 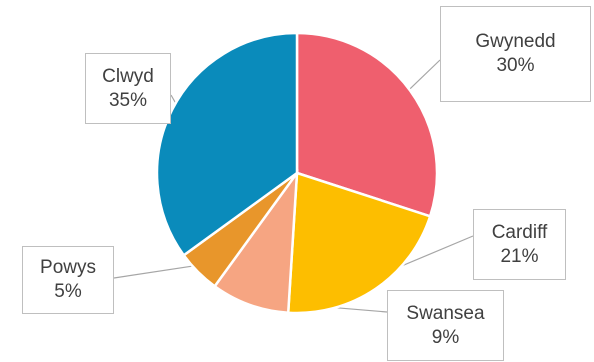 I want to click on pie-slice-gwynedd, so click(x=367, y=124).